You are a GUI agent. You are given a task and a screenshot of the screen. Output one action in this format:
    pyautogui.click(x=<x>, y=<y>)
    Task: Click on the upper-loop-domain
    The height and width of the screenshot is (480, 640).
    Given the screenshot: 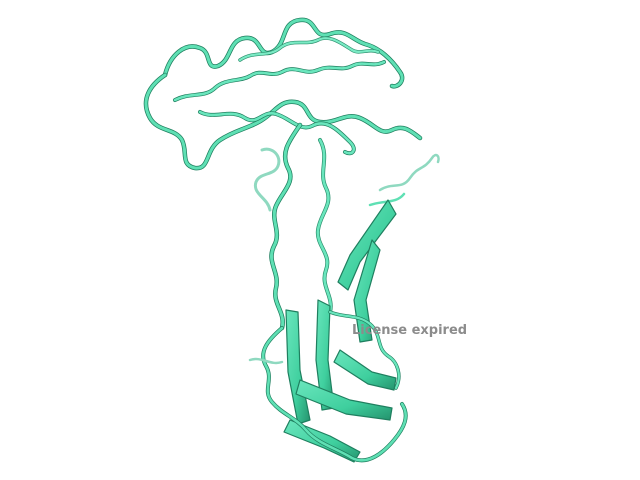 What is the action you would take?
    pyautogui.click(x=283, y=94)
    